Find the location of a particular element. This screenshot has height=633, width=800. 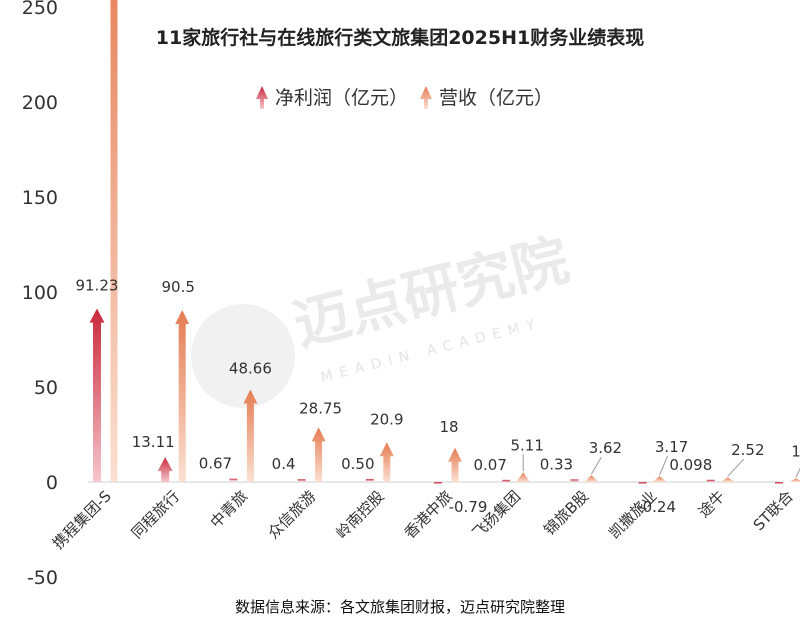

net-profit-label: 91.23 is located at coordinates (97, 286).